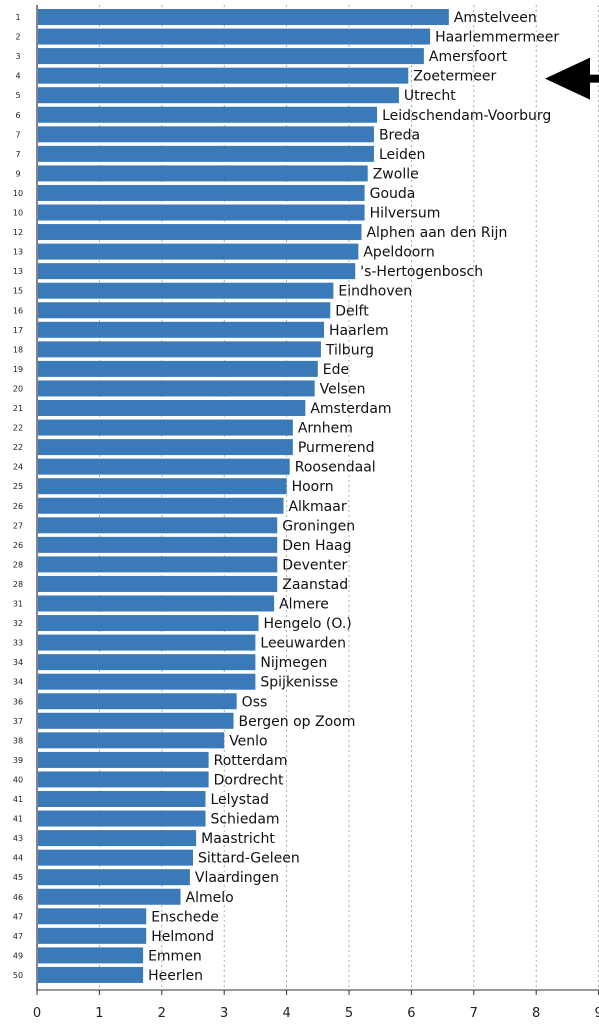 This screenshot has width=599, height=1025. Describe the element at coordinates (18, 467) in the screenshot. I see `rank-label: 24` at that location.